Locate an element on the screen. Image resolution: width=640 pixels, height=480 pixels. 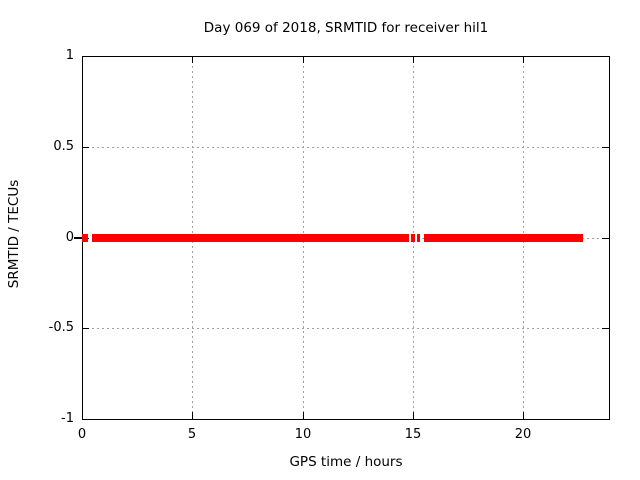
x-tick-label: 20 is located at coordinates (523, 434).